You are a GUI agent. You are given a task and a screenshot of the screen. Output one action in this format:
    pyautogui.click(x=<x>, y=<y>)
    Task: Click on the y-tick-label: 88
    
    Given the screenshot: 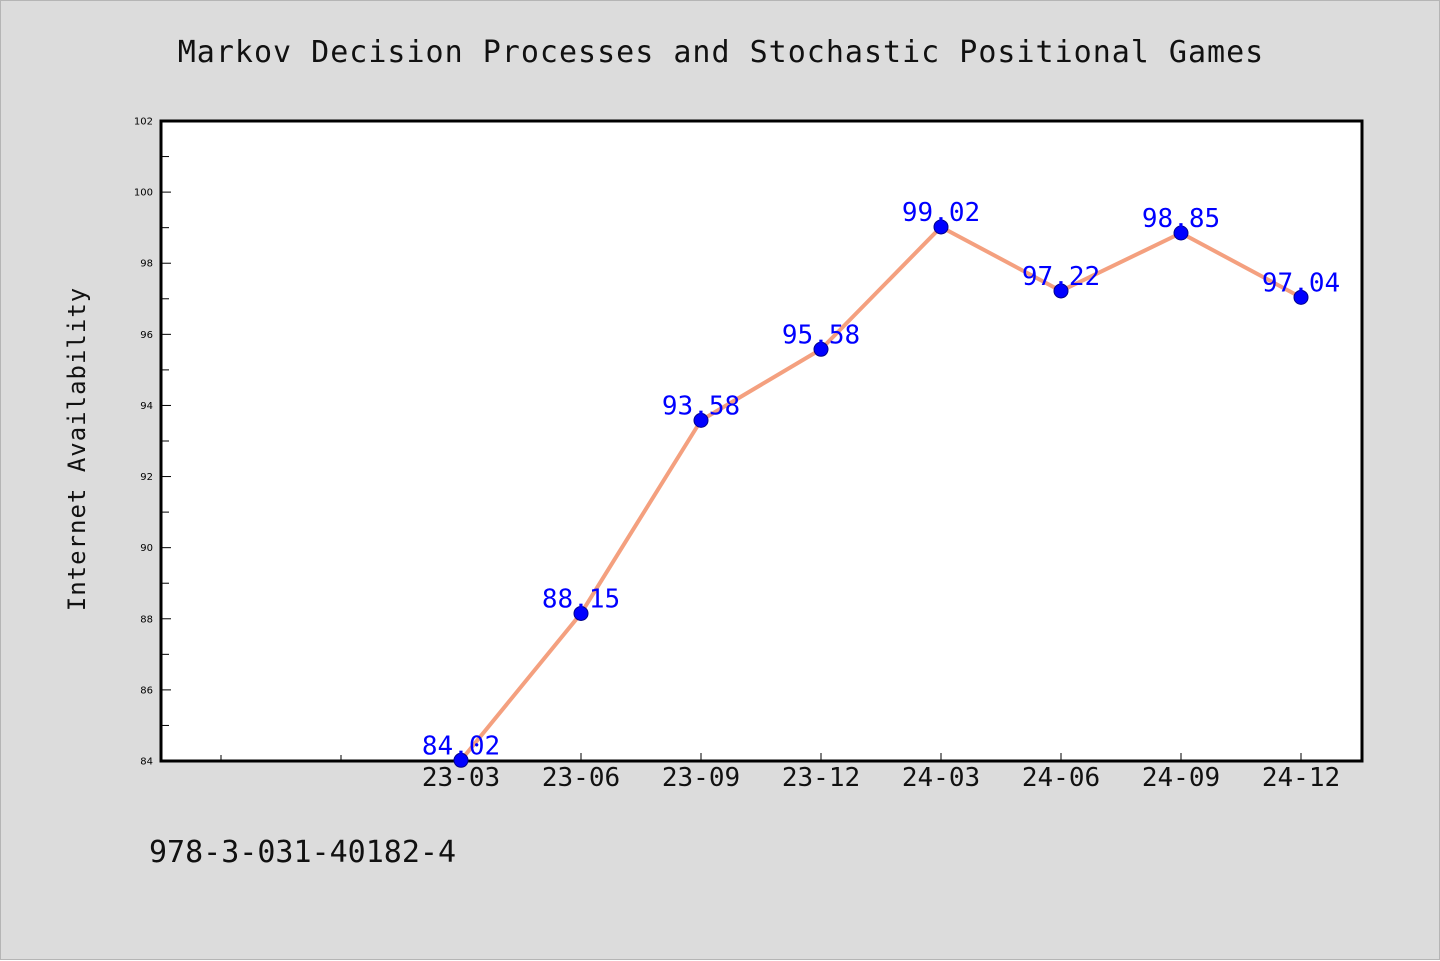 What is the action you would take?
    pyautogui.click(x=146, y=619)
    